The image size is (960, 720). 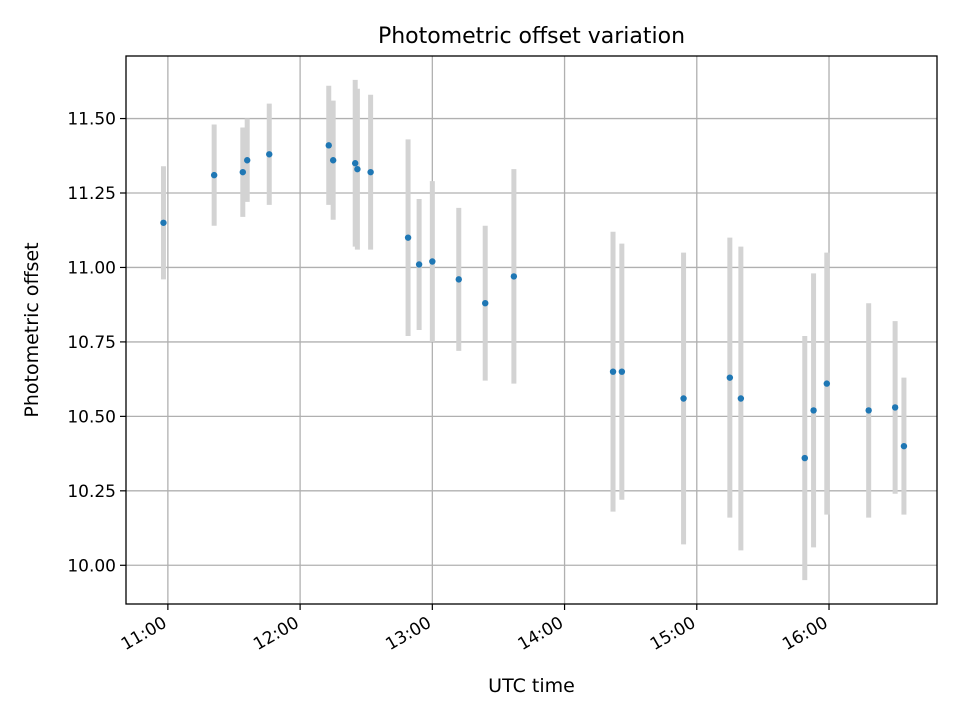 I want to click on x-tick-label: 13:00, so click(x=408, y=634).